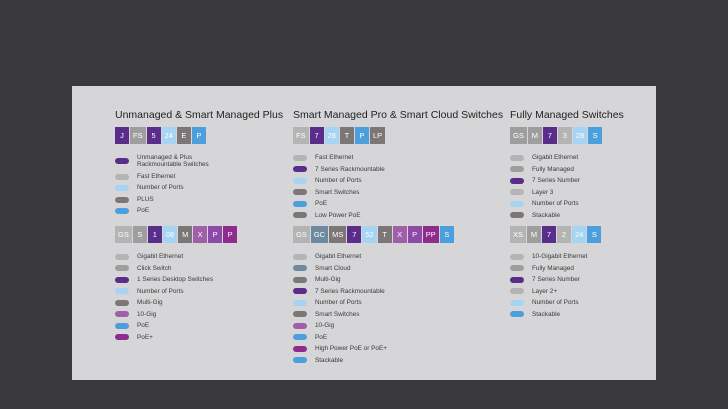  Describe the element at coordinates (564, 234) in the screenshot. I see `code-segment: 2` at that location.